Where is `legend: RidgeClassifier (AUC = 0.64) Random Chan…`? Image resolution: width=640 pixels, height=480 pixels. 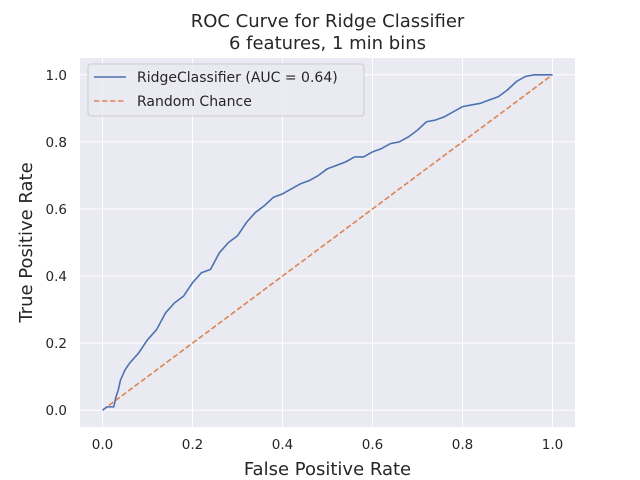
legend: RidgeClassifier (AUC = 0.64) Random Chan… is located at coordinates (226, 90).